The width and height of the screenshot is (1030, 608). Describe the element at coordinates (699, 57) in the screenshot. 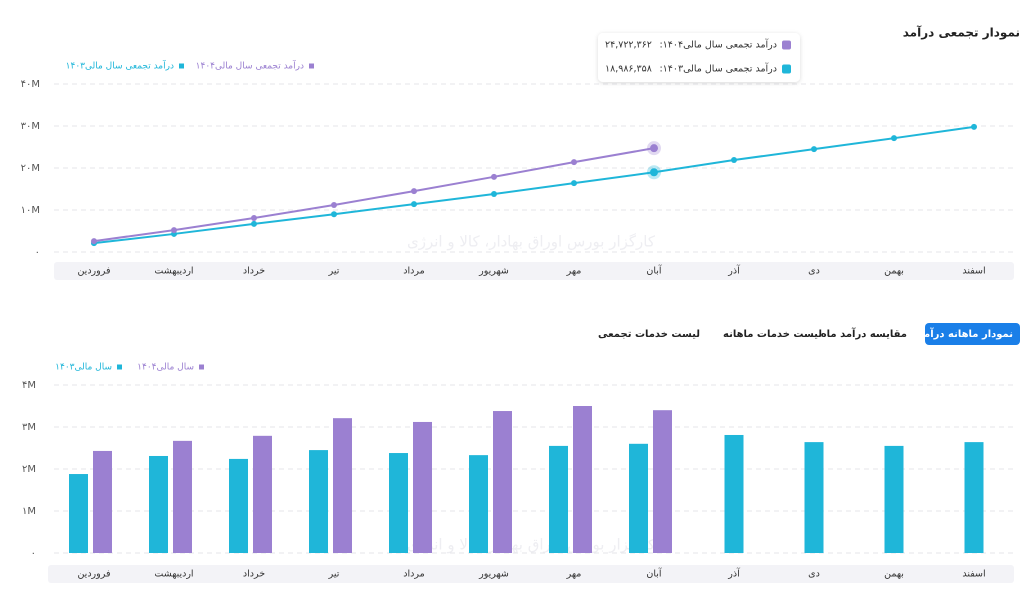

I see `tooltip-box` at that location.